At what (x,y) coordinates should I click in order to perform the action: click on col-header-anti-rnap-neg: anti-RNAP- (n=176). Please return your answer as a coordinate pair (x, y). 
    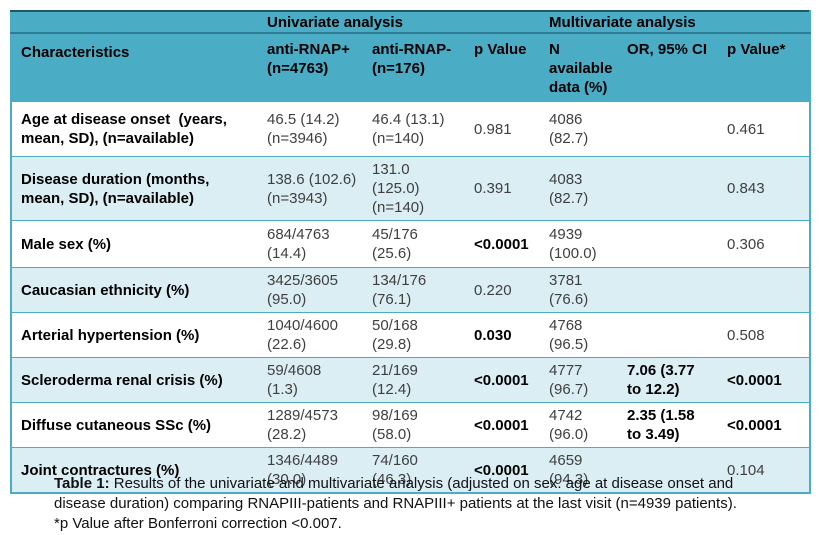
    Looking at the image, I should click on (417, 67).